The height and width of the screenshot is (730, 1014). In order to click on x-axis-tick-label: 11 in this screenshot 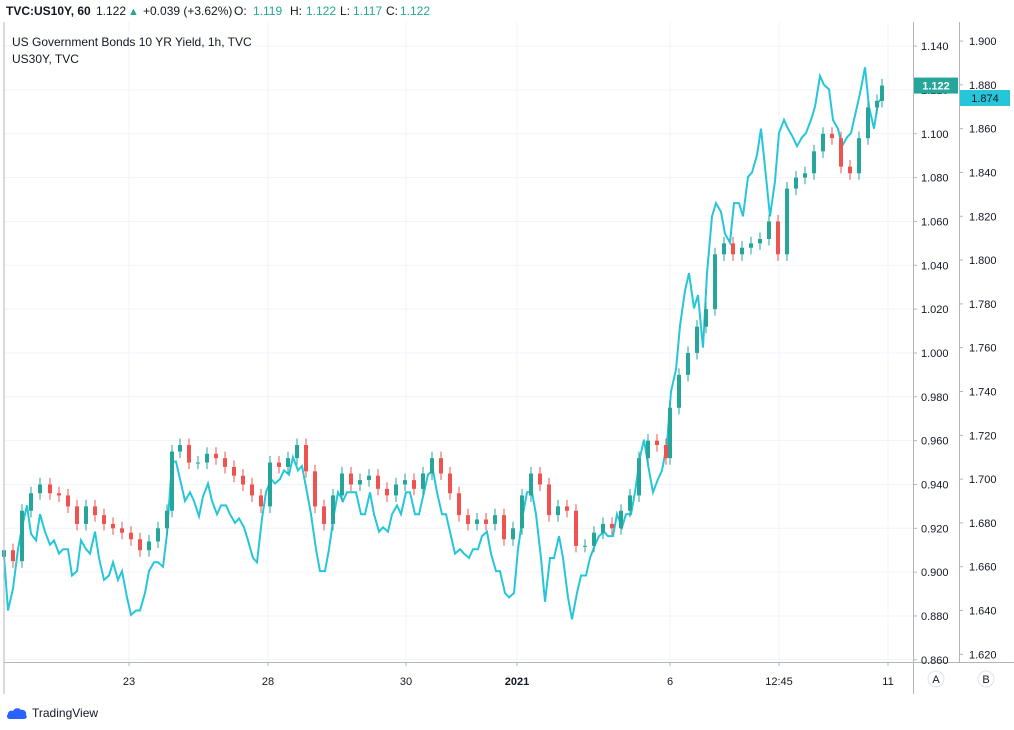, I will do `click(887, 682)`.